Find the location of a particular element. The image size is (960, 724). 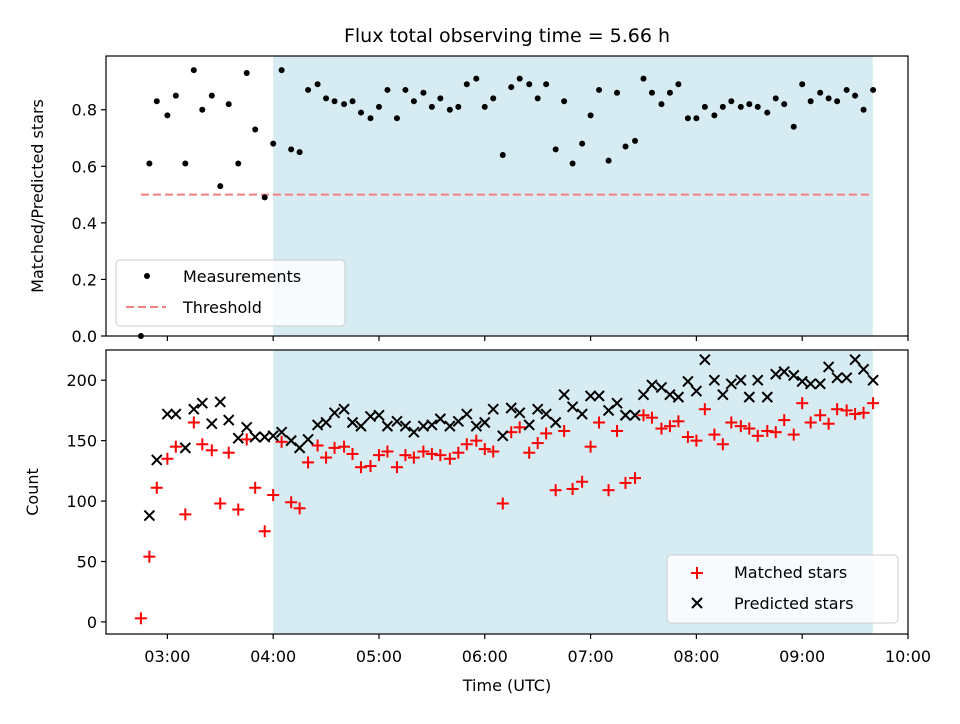

y-tick-label: 150 is located at coordinates (81, 441).